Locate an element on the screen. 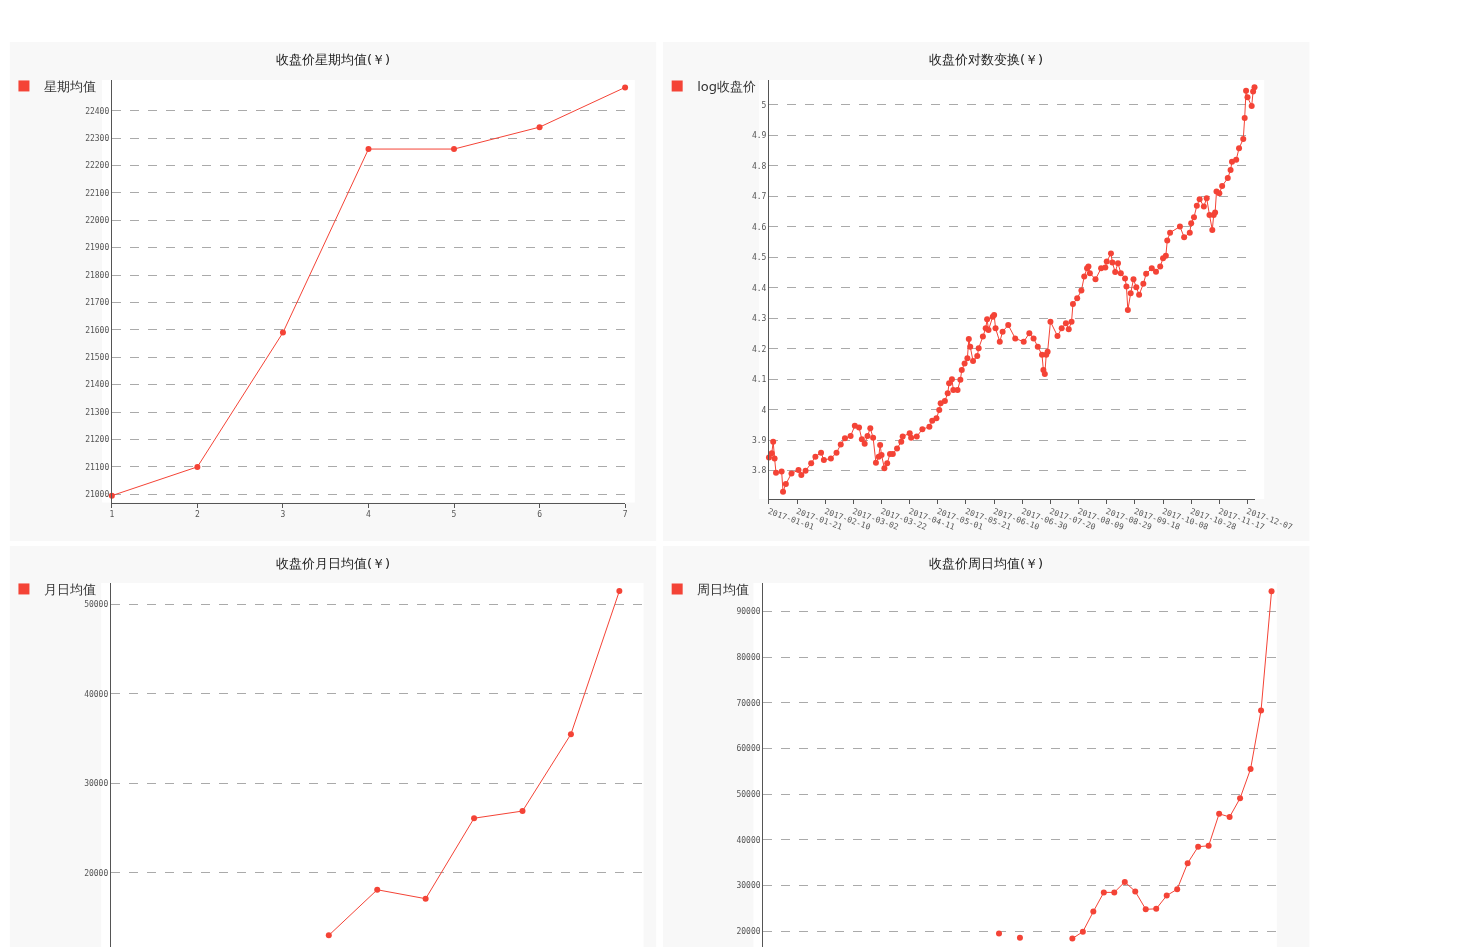 The width and height of the screenshot is (1468, 947). y-tick-label: 60000 is located at coordinates (748, 749).